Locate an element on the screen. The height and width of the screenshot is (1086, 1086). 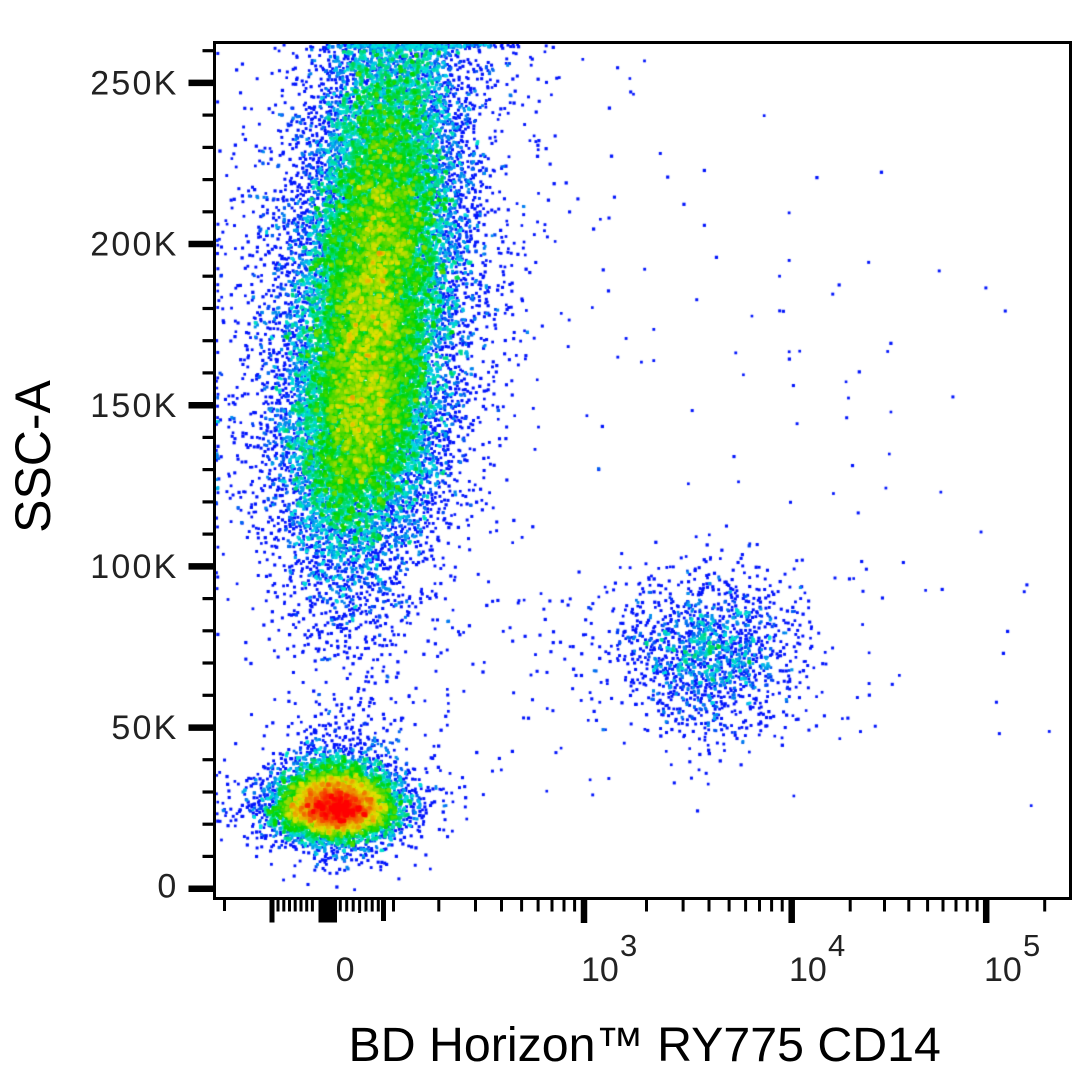
svg-text: 3 is located at coordinates (628, 945).